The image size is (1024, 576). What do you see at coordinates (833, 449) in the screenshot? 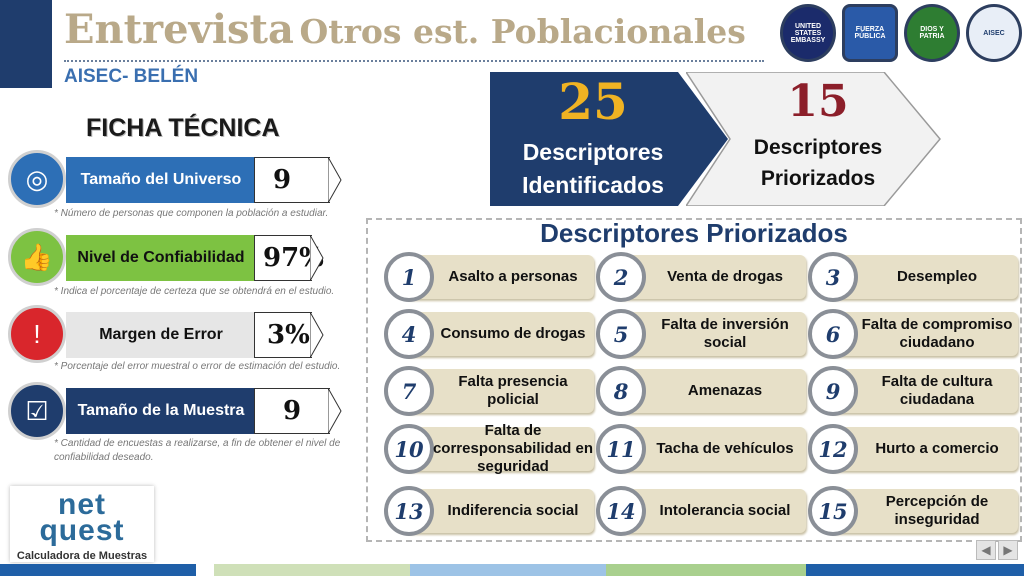
I see `descriptor-number: 12` at bounding box center [833, 449].